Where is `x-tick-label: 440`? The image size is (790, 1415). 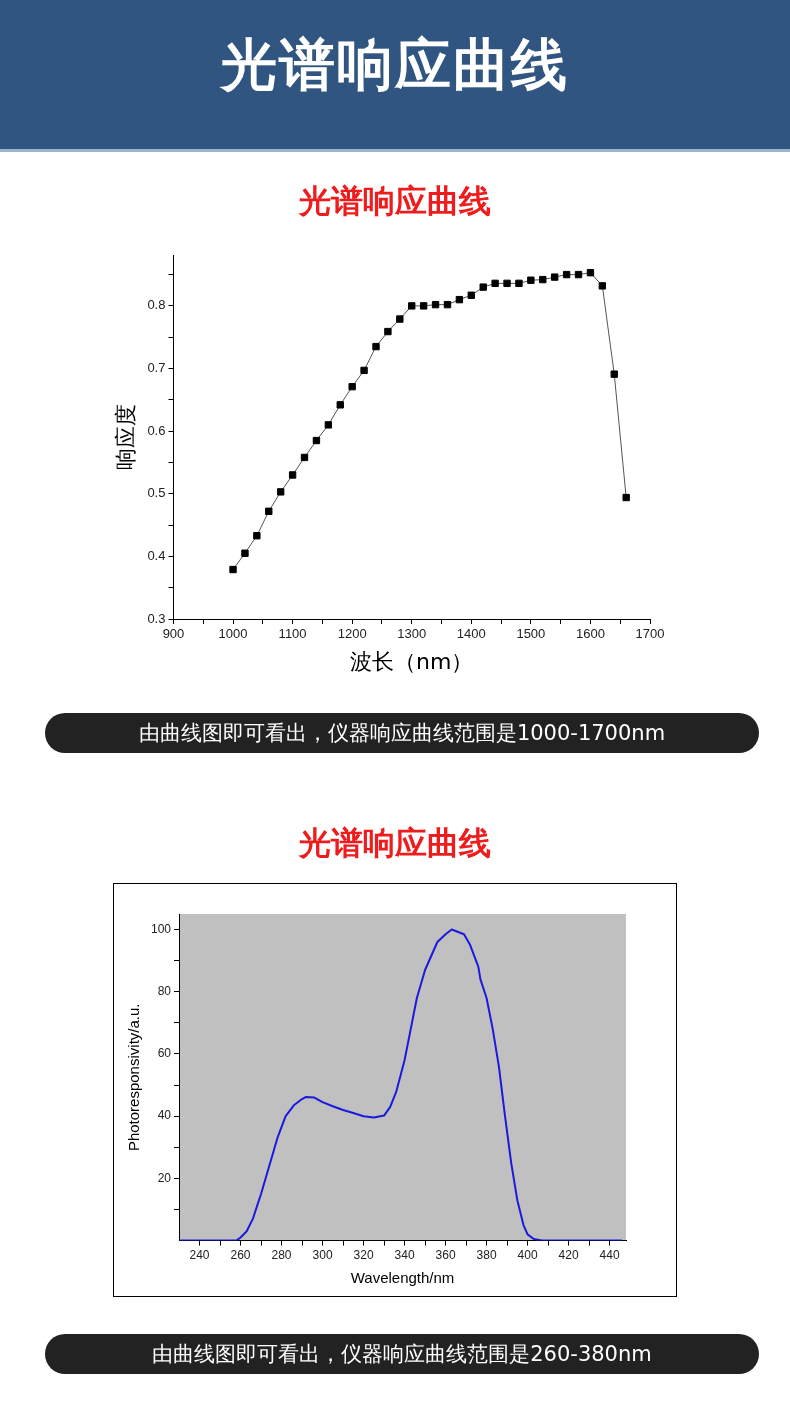 x-tick-label: 440 is located at coordinates (609, 1255).